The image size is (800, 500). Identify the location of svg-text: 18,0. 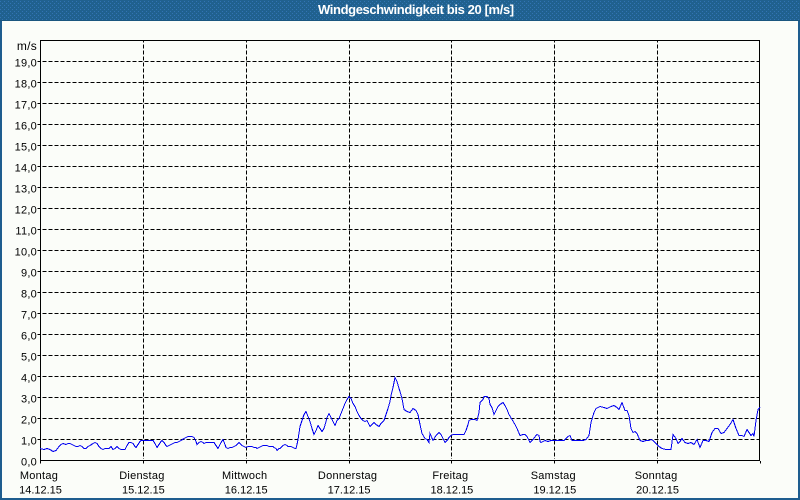
(26, 85).